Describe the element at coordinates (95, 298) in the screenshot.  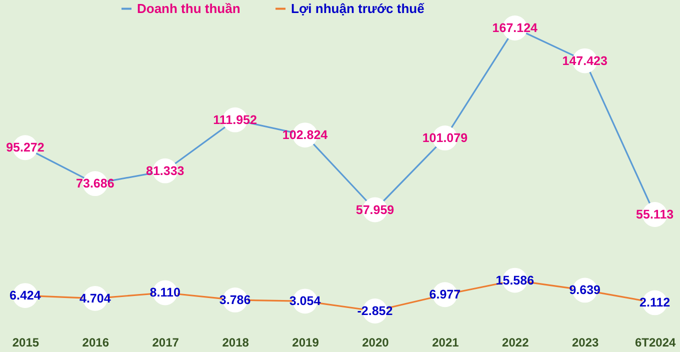
I see `data-label: 4.704` at that location.